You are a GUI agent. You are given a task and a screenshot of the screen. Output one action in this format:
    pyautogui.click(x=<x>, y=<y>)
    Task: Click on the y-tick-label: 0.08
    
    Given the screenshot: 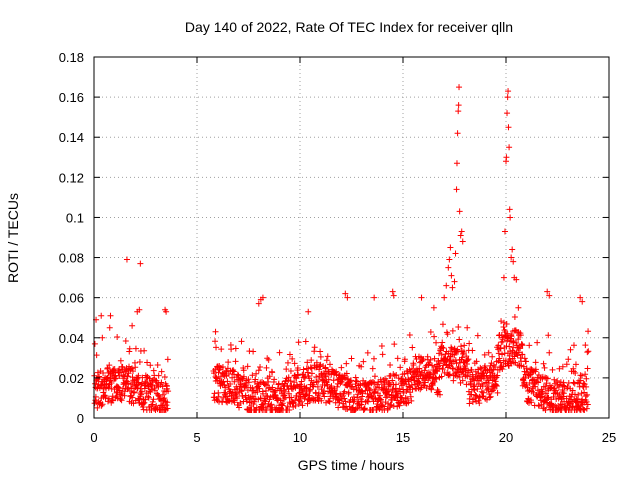 What is the action you would take?
    pyautogui.click(x=71, y=258)
    